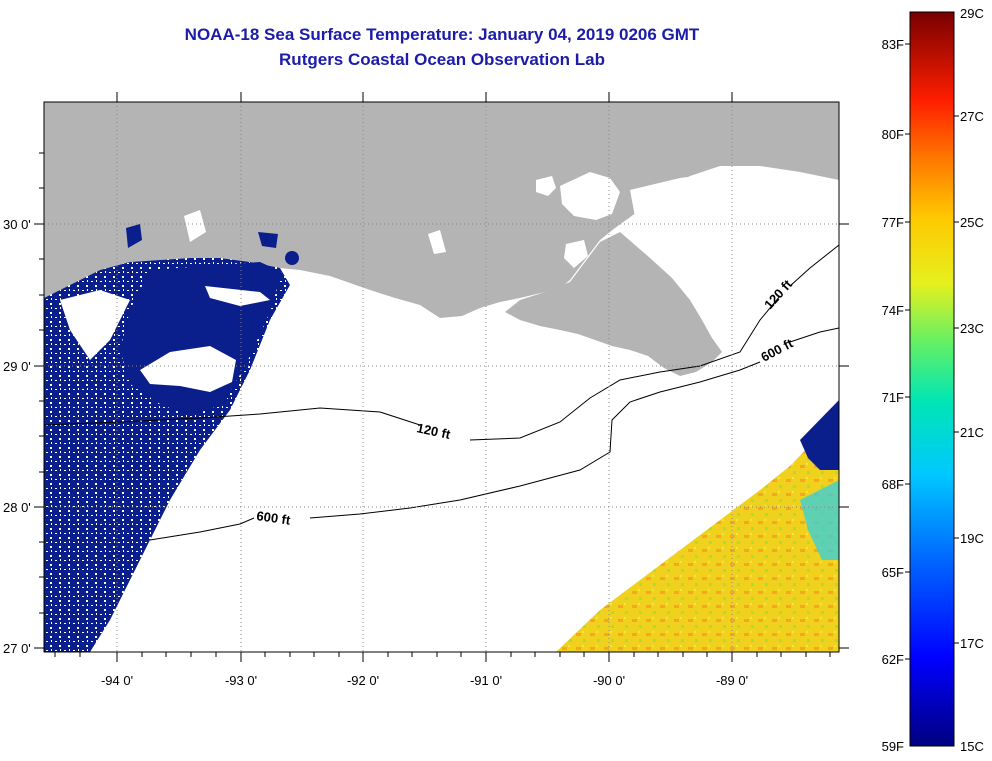 The width and height of the screenshot is (992, 761). What do you see at coordinates (17, 224) in the screenshot?
I see `lat-label: 30 0'` at bounding box center [17, 224].